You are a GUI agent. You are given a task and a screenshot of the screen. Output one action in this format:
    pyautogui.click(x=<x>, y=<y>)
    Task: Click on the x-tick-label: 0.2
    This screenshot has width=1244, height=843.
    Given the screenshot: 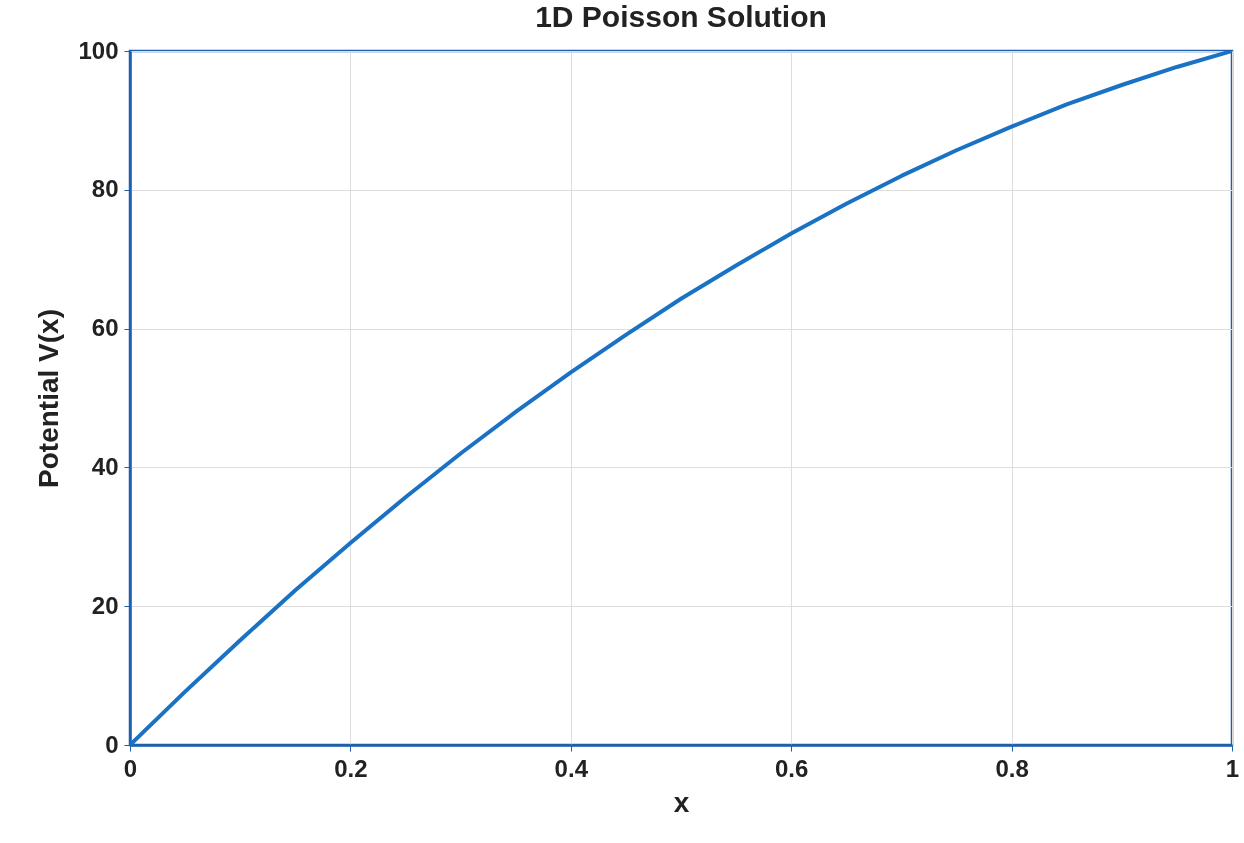 What is the action you would take?
    pyautogui.click(x=351, y=768)
    